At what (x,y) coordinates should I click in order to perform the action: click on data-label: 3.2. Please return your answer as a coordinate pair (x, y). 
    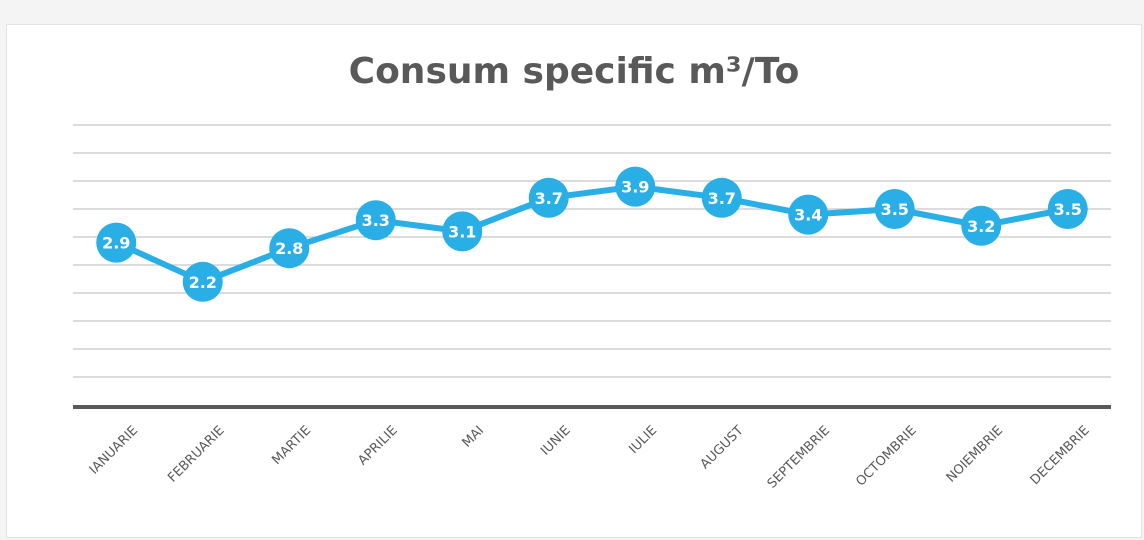
    Looking at the image, I should click on (981, 226).